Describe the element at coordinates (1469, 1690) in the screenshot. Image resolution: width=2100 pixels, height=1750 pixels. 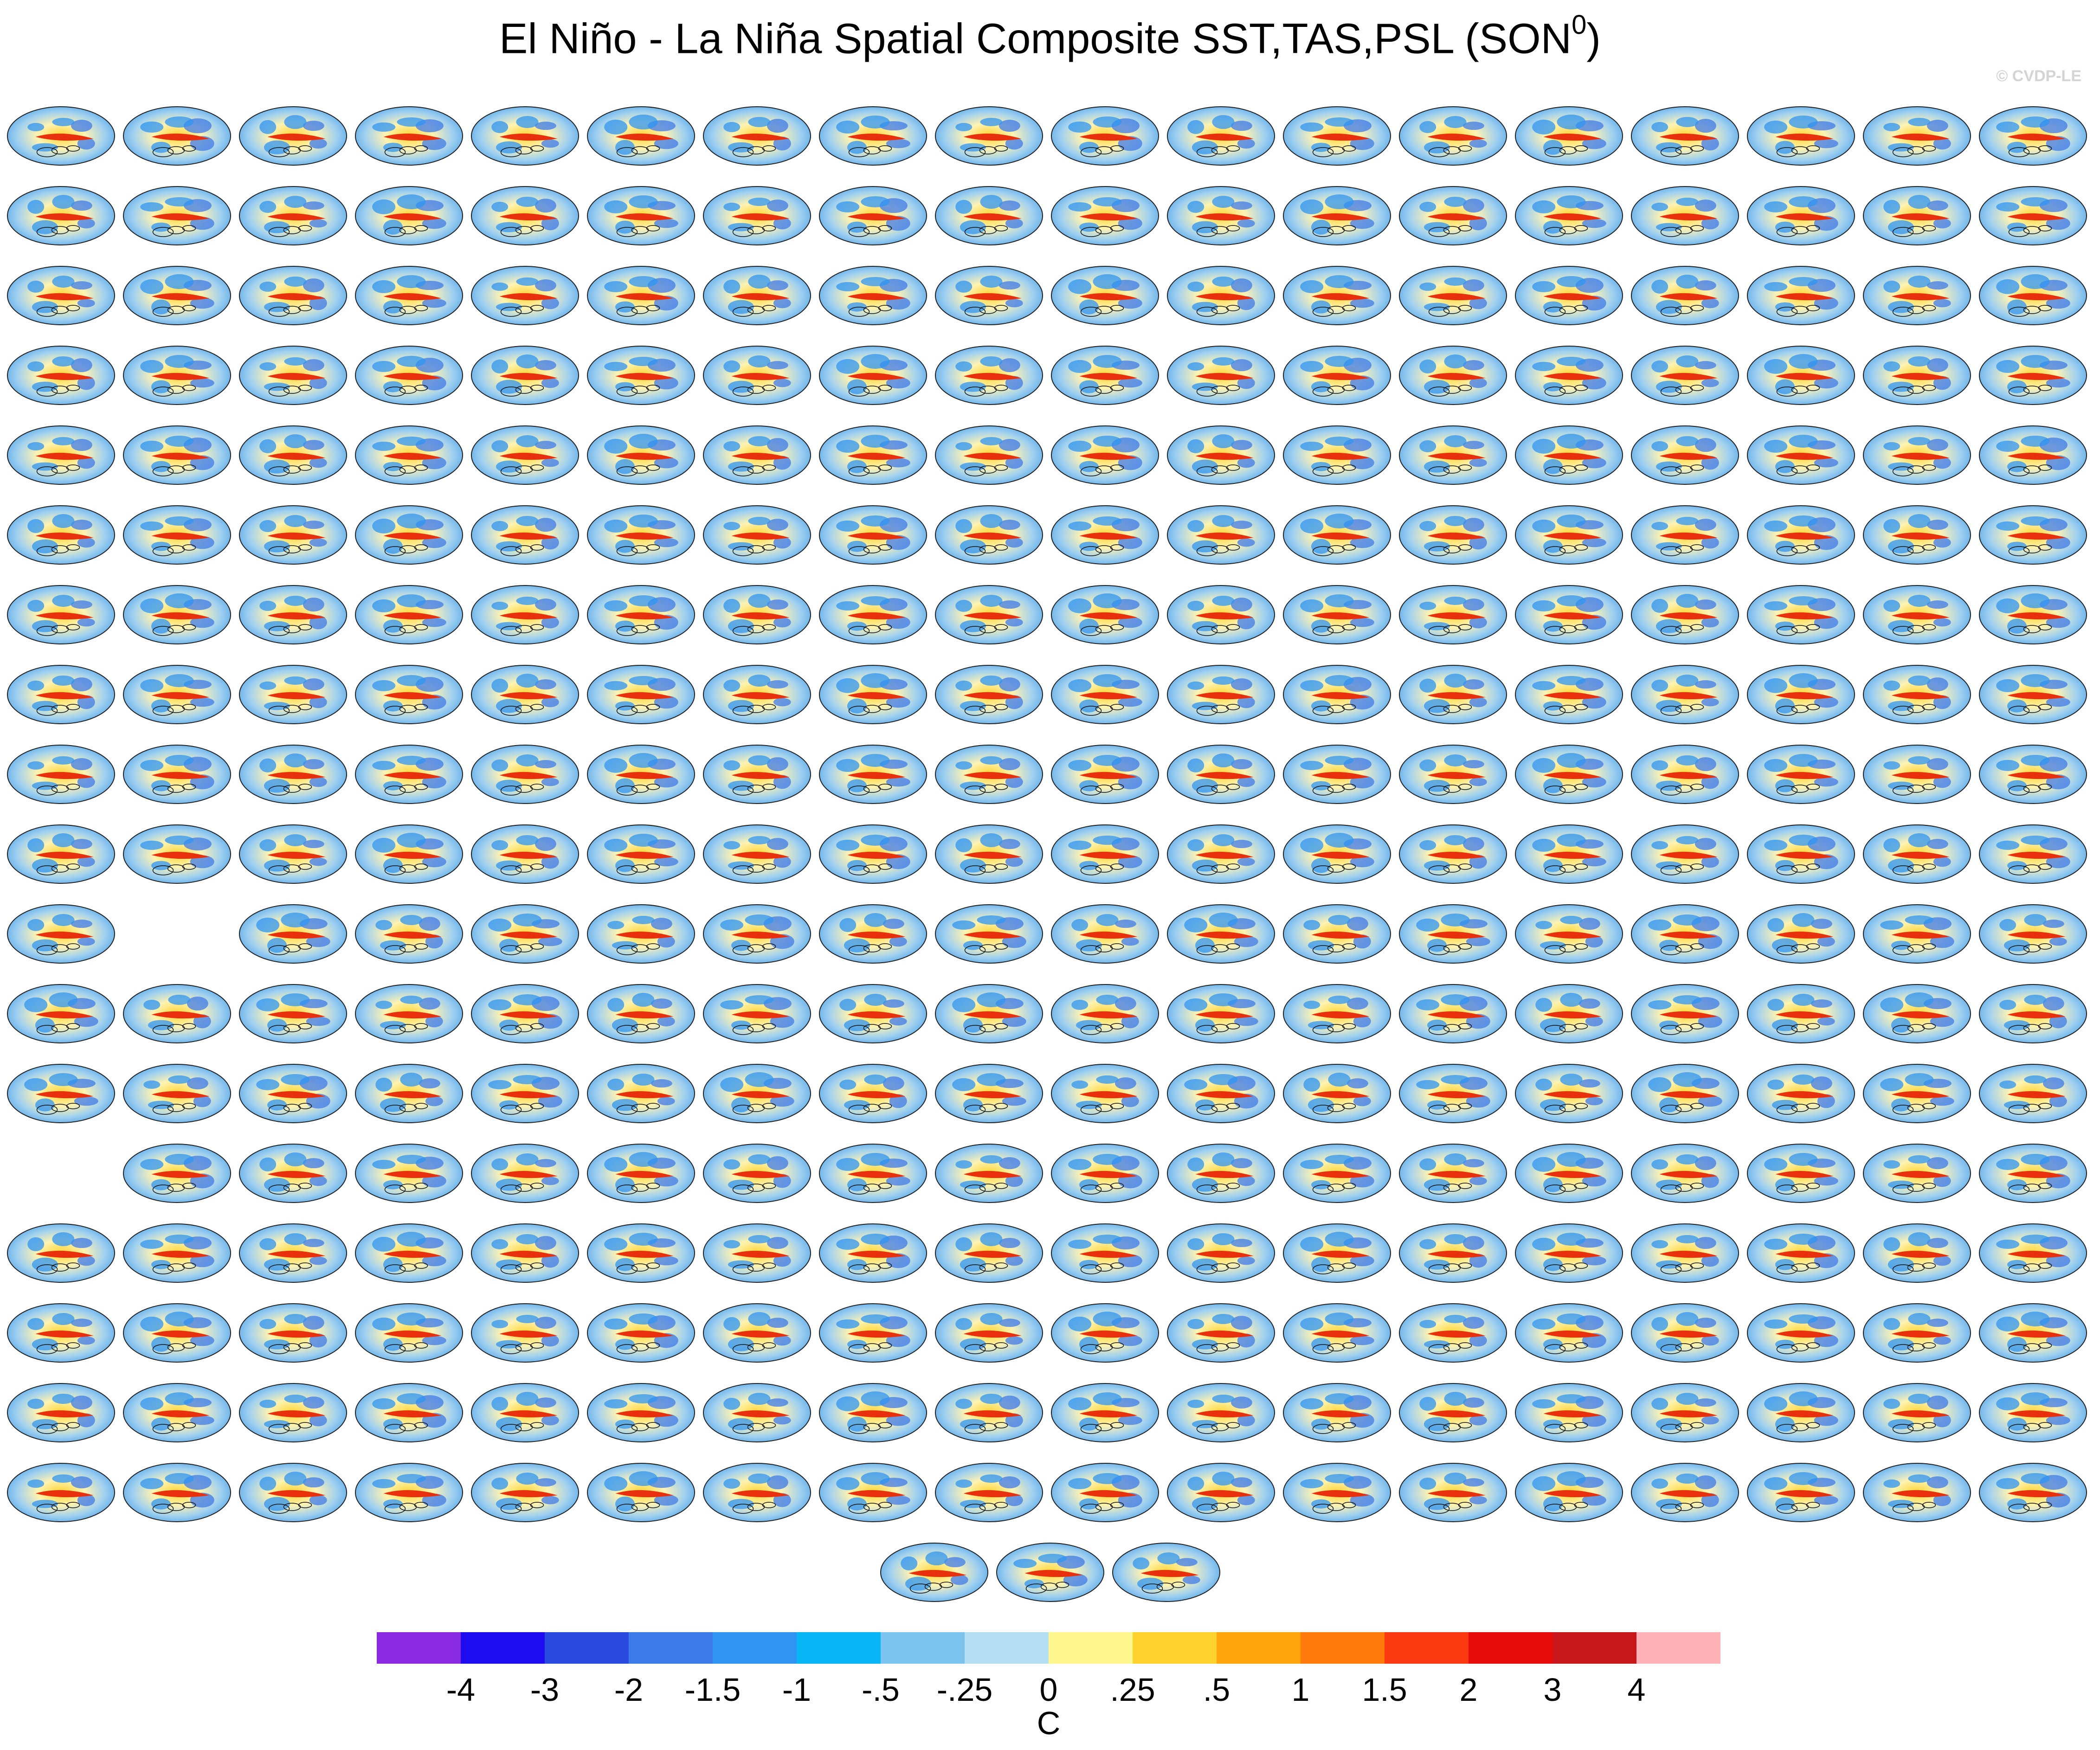
I see `colorbar-tick-label: 2` at that location.